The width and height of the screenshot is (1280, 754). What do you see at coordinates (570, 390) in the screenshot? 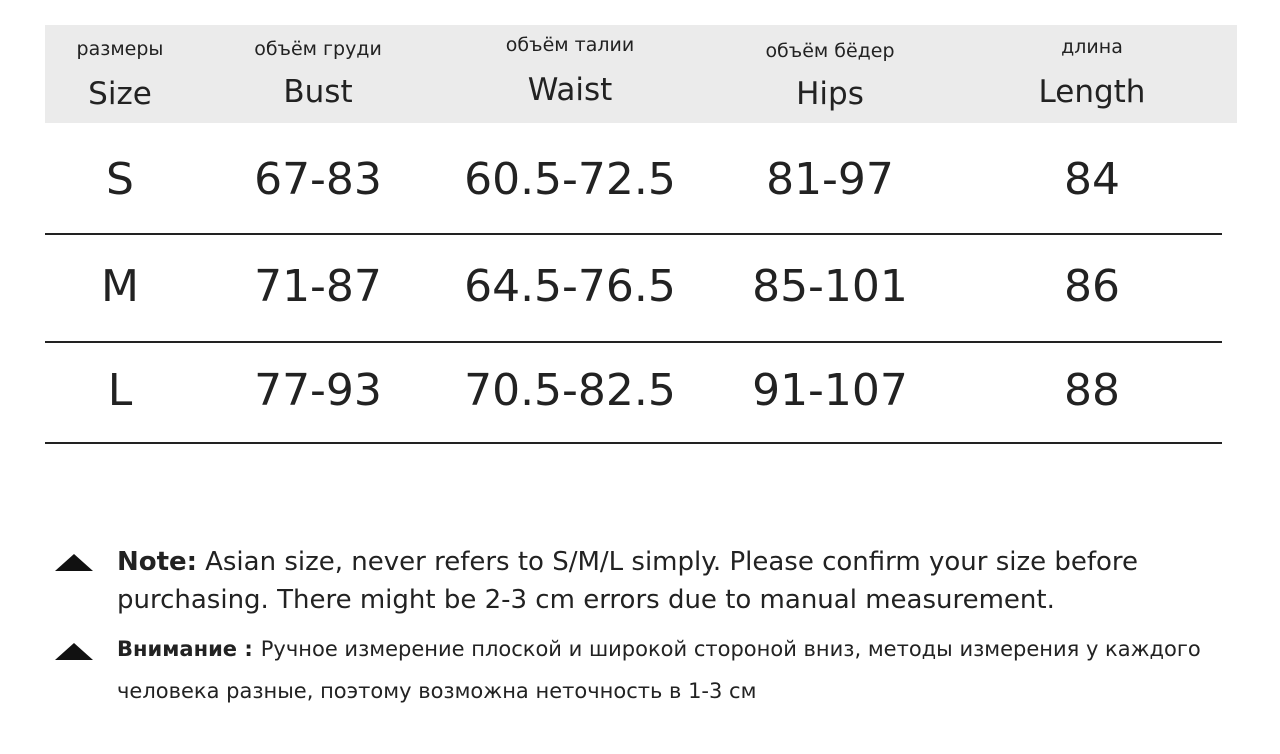
I see `cell-value: 70.5-82.5` at bounding box center [570, 390].